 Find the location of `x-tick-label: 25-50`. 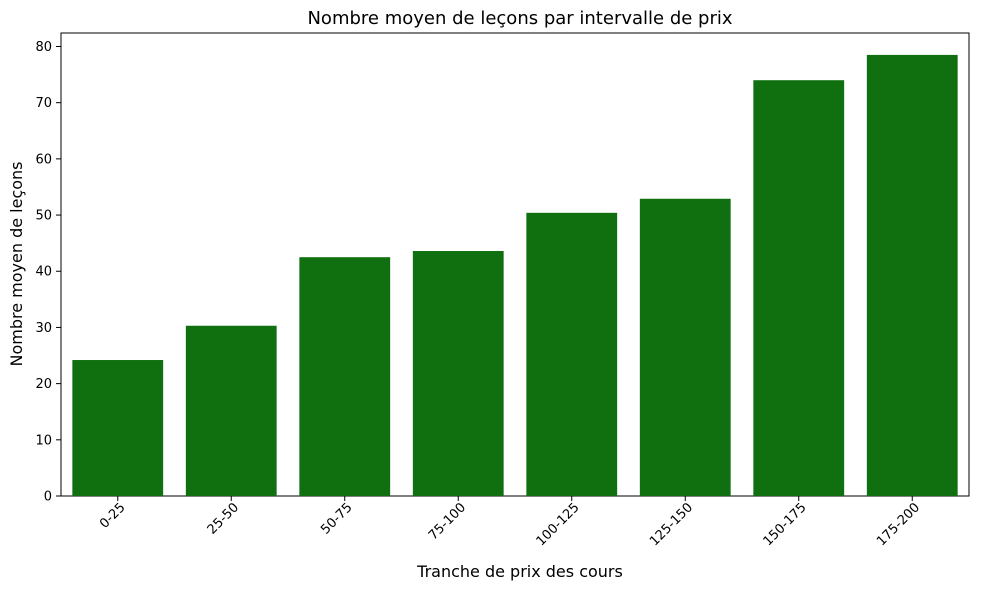

x-tick-label: 25-50 is located at coordinates (223, 518).